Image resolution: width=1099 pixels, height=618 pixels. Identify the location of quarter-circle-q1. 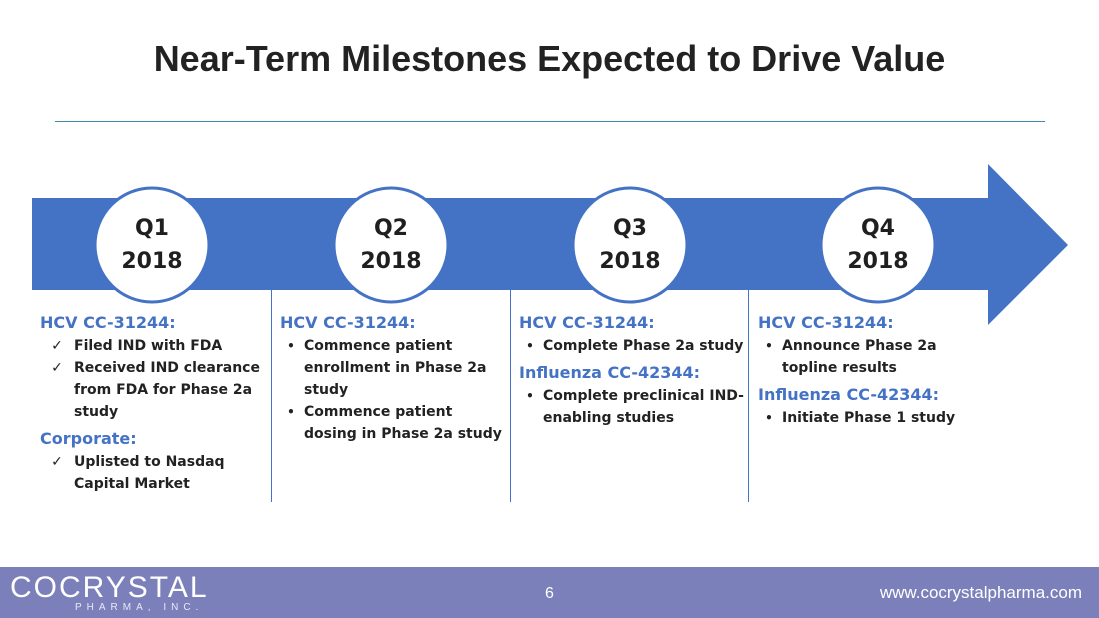
(152, 245).